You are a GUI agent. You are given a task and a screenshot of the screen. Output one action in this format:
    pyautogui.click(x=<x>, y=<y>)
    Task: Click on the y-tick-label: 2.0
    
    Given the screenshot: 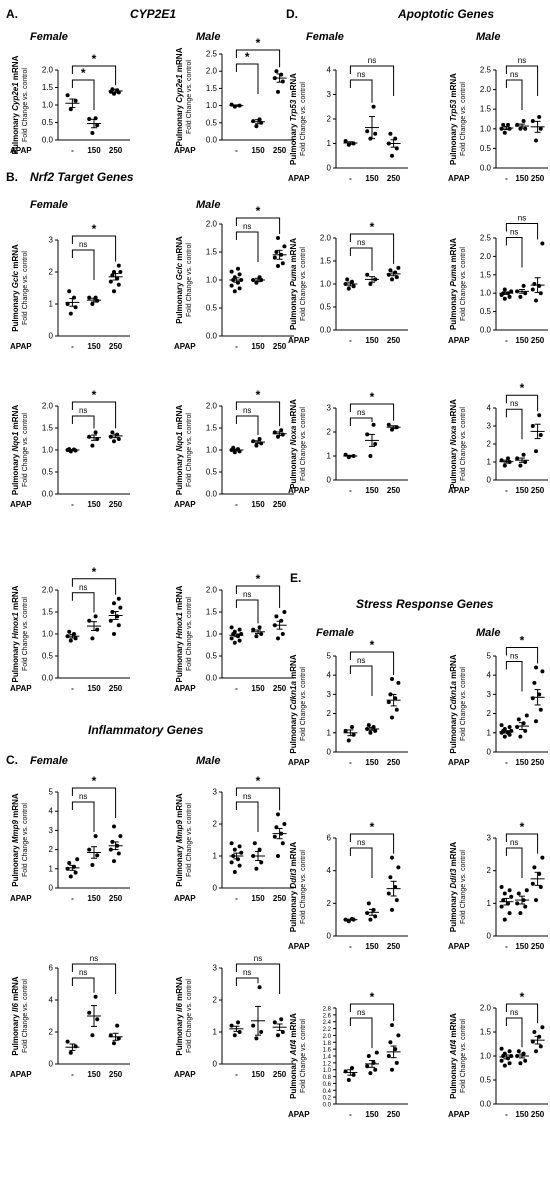 What is the action you would take?
    pyautogui.click(x=326, y=238)
    